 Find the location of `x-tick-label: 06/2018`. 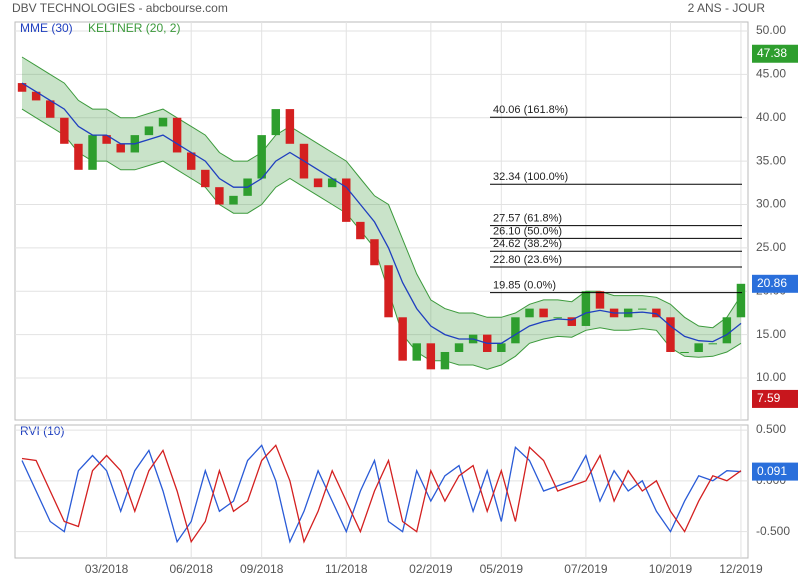

x-tick-label: 06/2018 is located at coordinates (192, 569).